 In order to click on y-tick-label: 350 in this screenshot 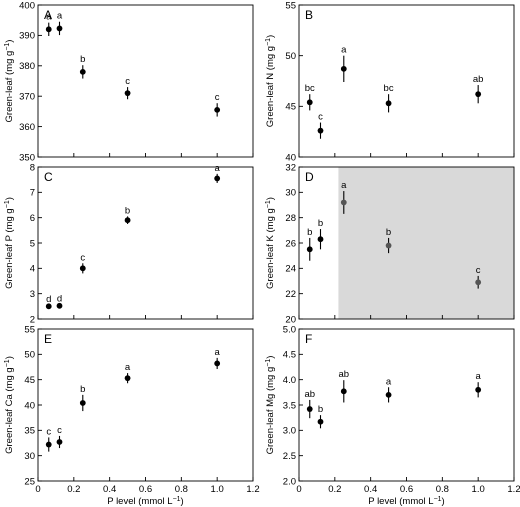, I will do `click(27, 157)`.